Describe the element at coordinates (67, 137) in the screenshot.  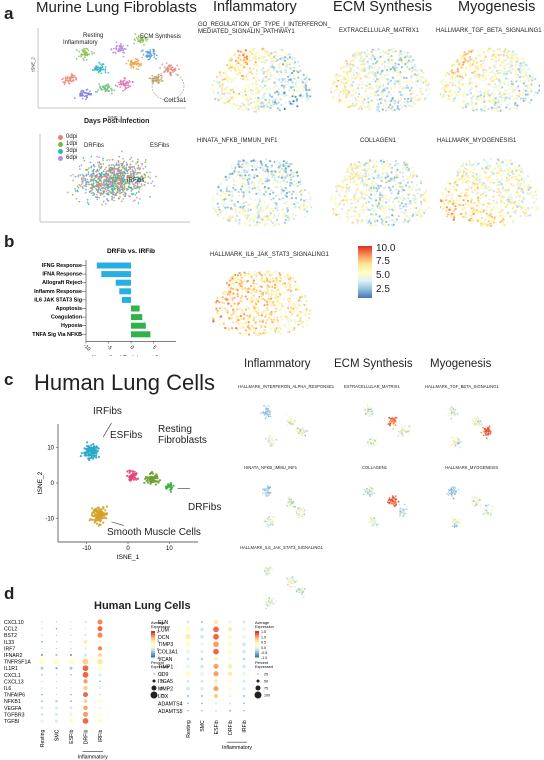
I see `legend-item-0dpi: 0dpi` at that location.